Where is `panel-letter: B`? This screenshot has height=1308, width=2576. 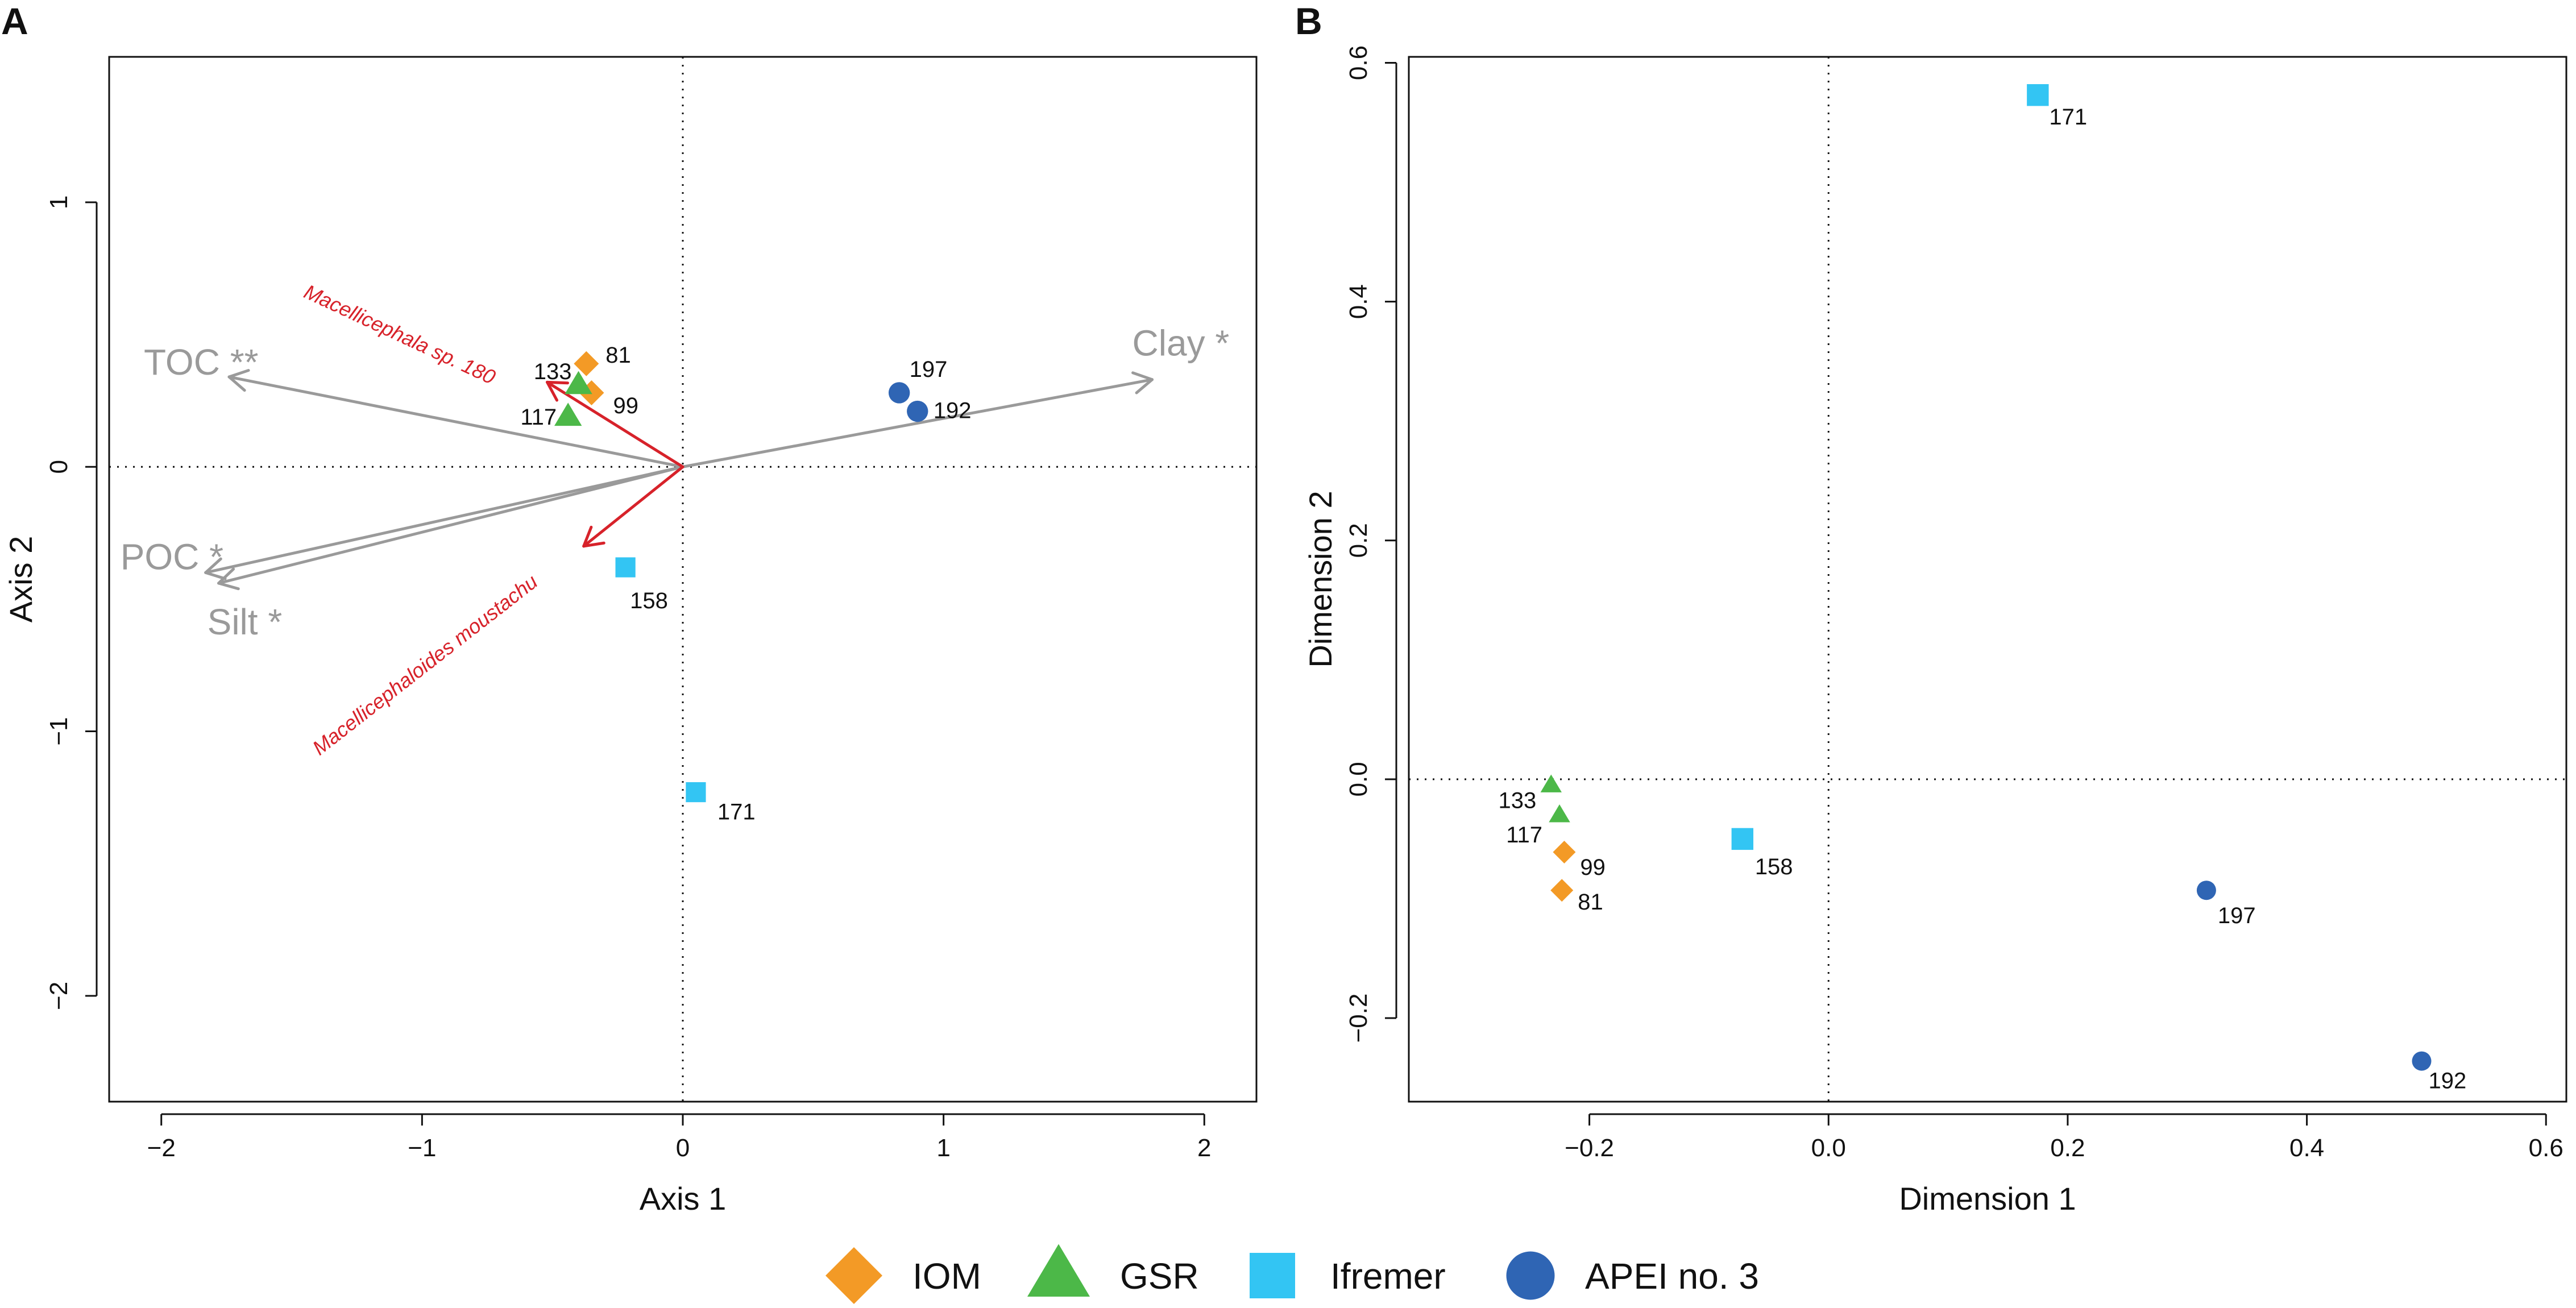 panel-letter: B is located at coordinates (1309, 21).